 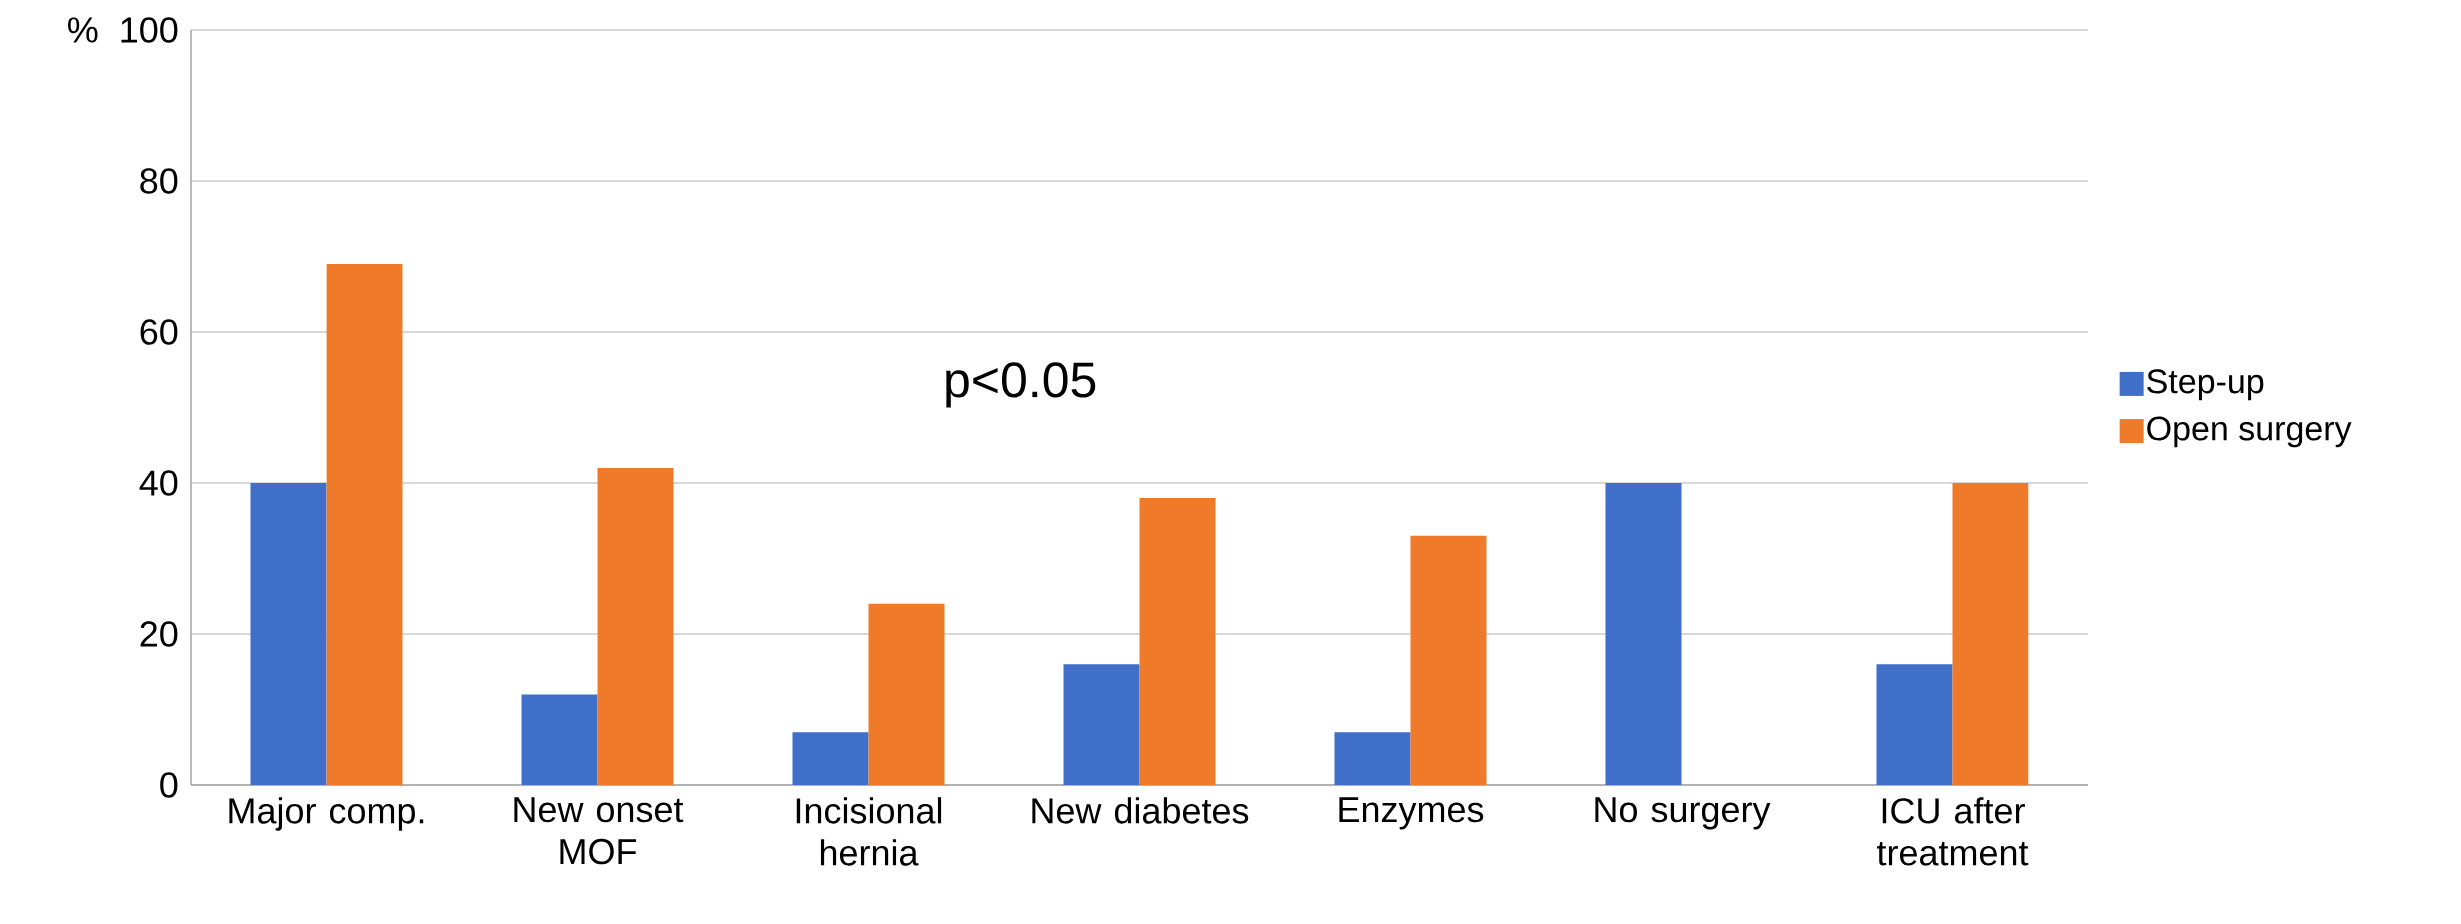 What do you see at coordinates (599, 831) in the screenshot?
I see `x-tick-label: New onset MOF` at bounding box center [599, 831].